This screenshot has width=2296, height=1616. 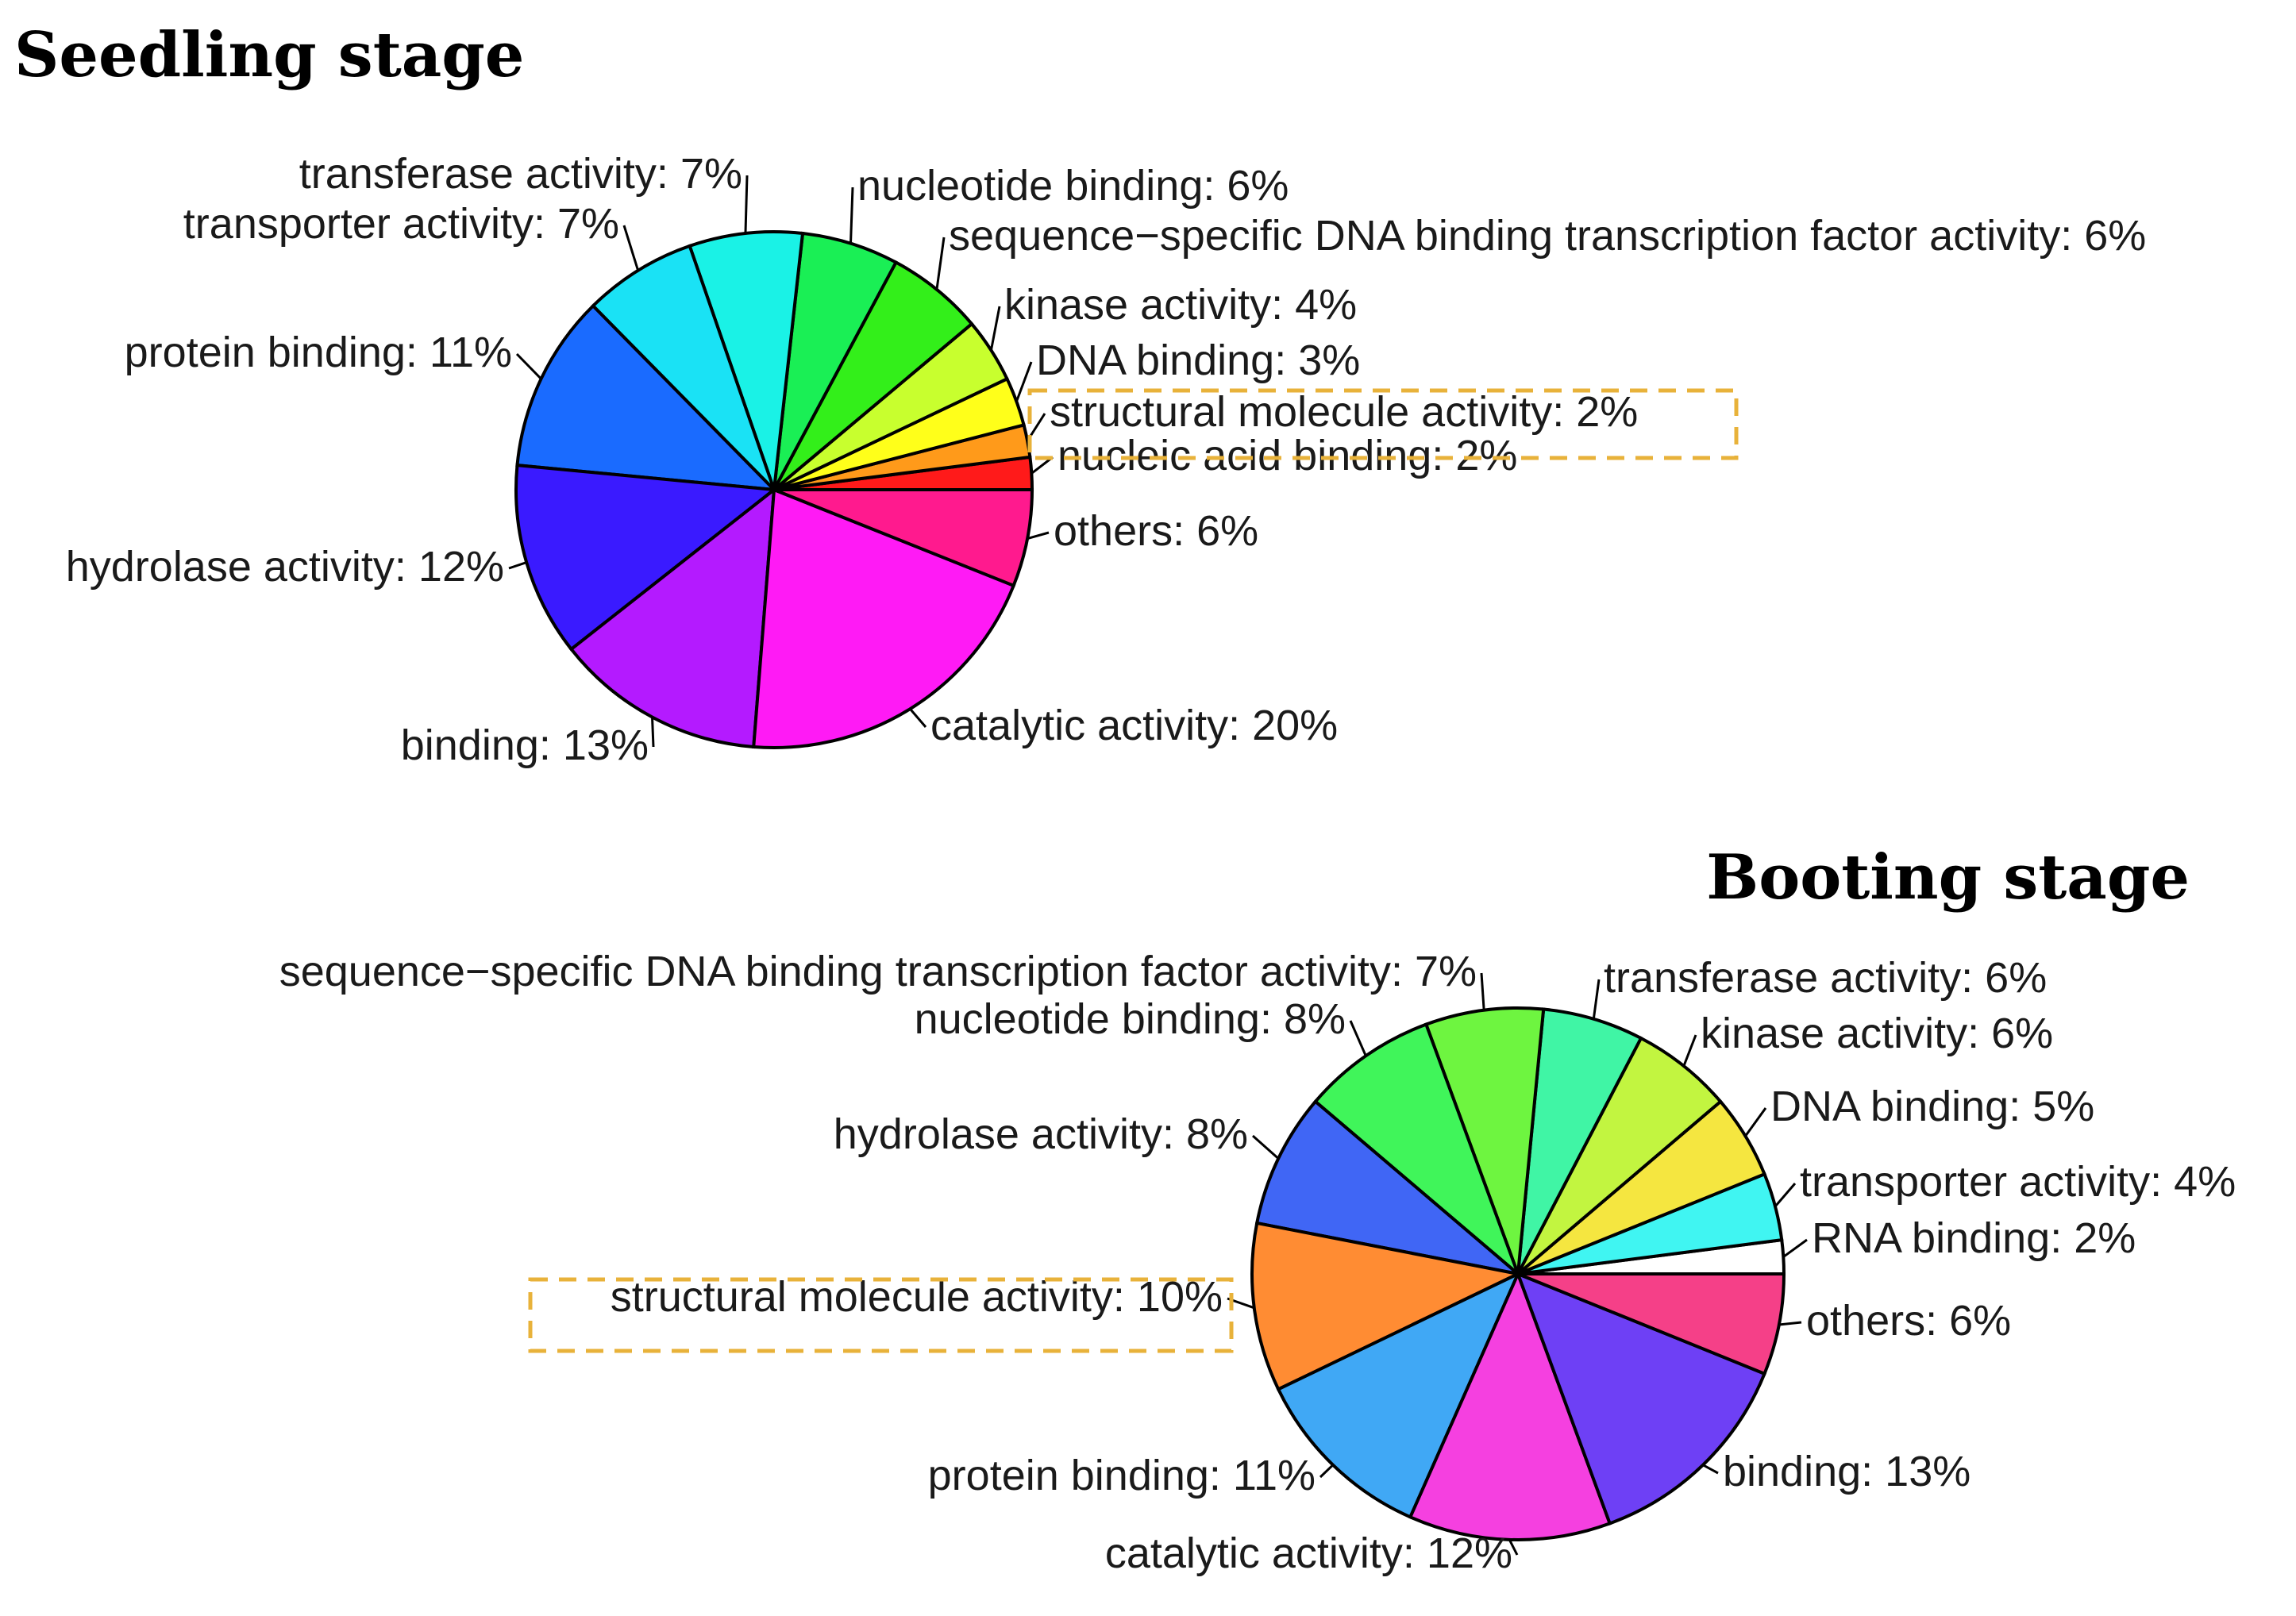 I want to click on seedling-label-transporter-activity: transporter activity: 7%, so click(x=401, y=224).